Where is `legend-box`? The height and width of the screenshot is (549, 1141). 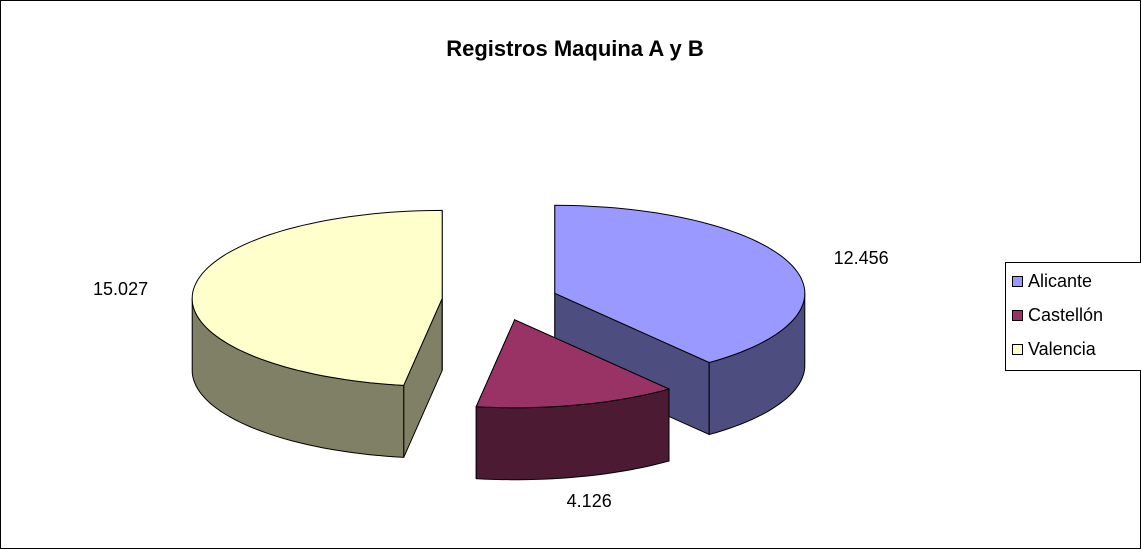
legend-box is located at coordinates (1073, 316).